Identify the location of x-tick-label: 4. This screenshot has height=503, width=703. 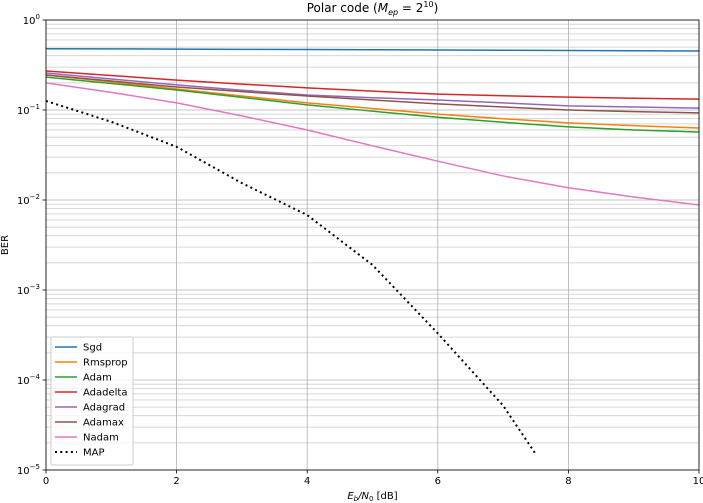
(307, 481).